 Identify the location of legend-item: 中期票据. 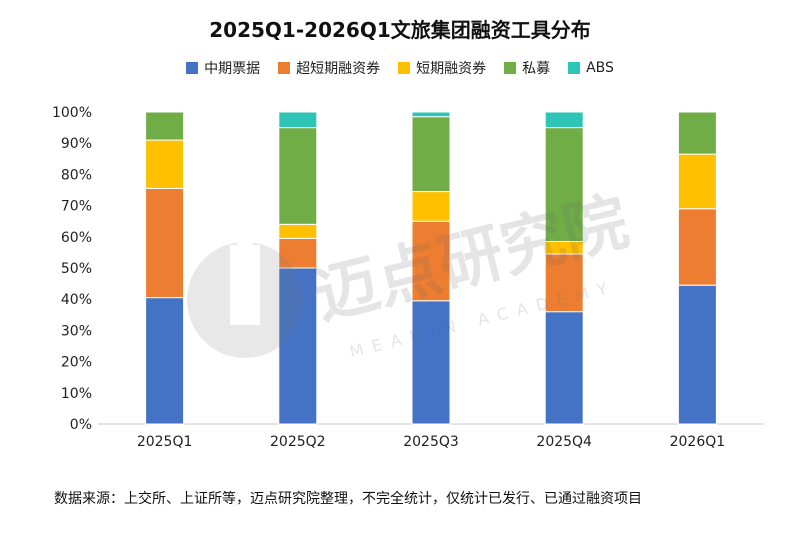
(223, 68).